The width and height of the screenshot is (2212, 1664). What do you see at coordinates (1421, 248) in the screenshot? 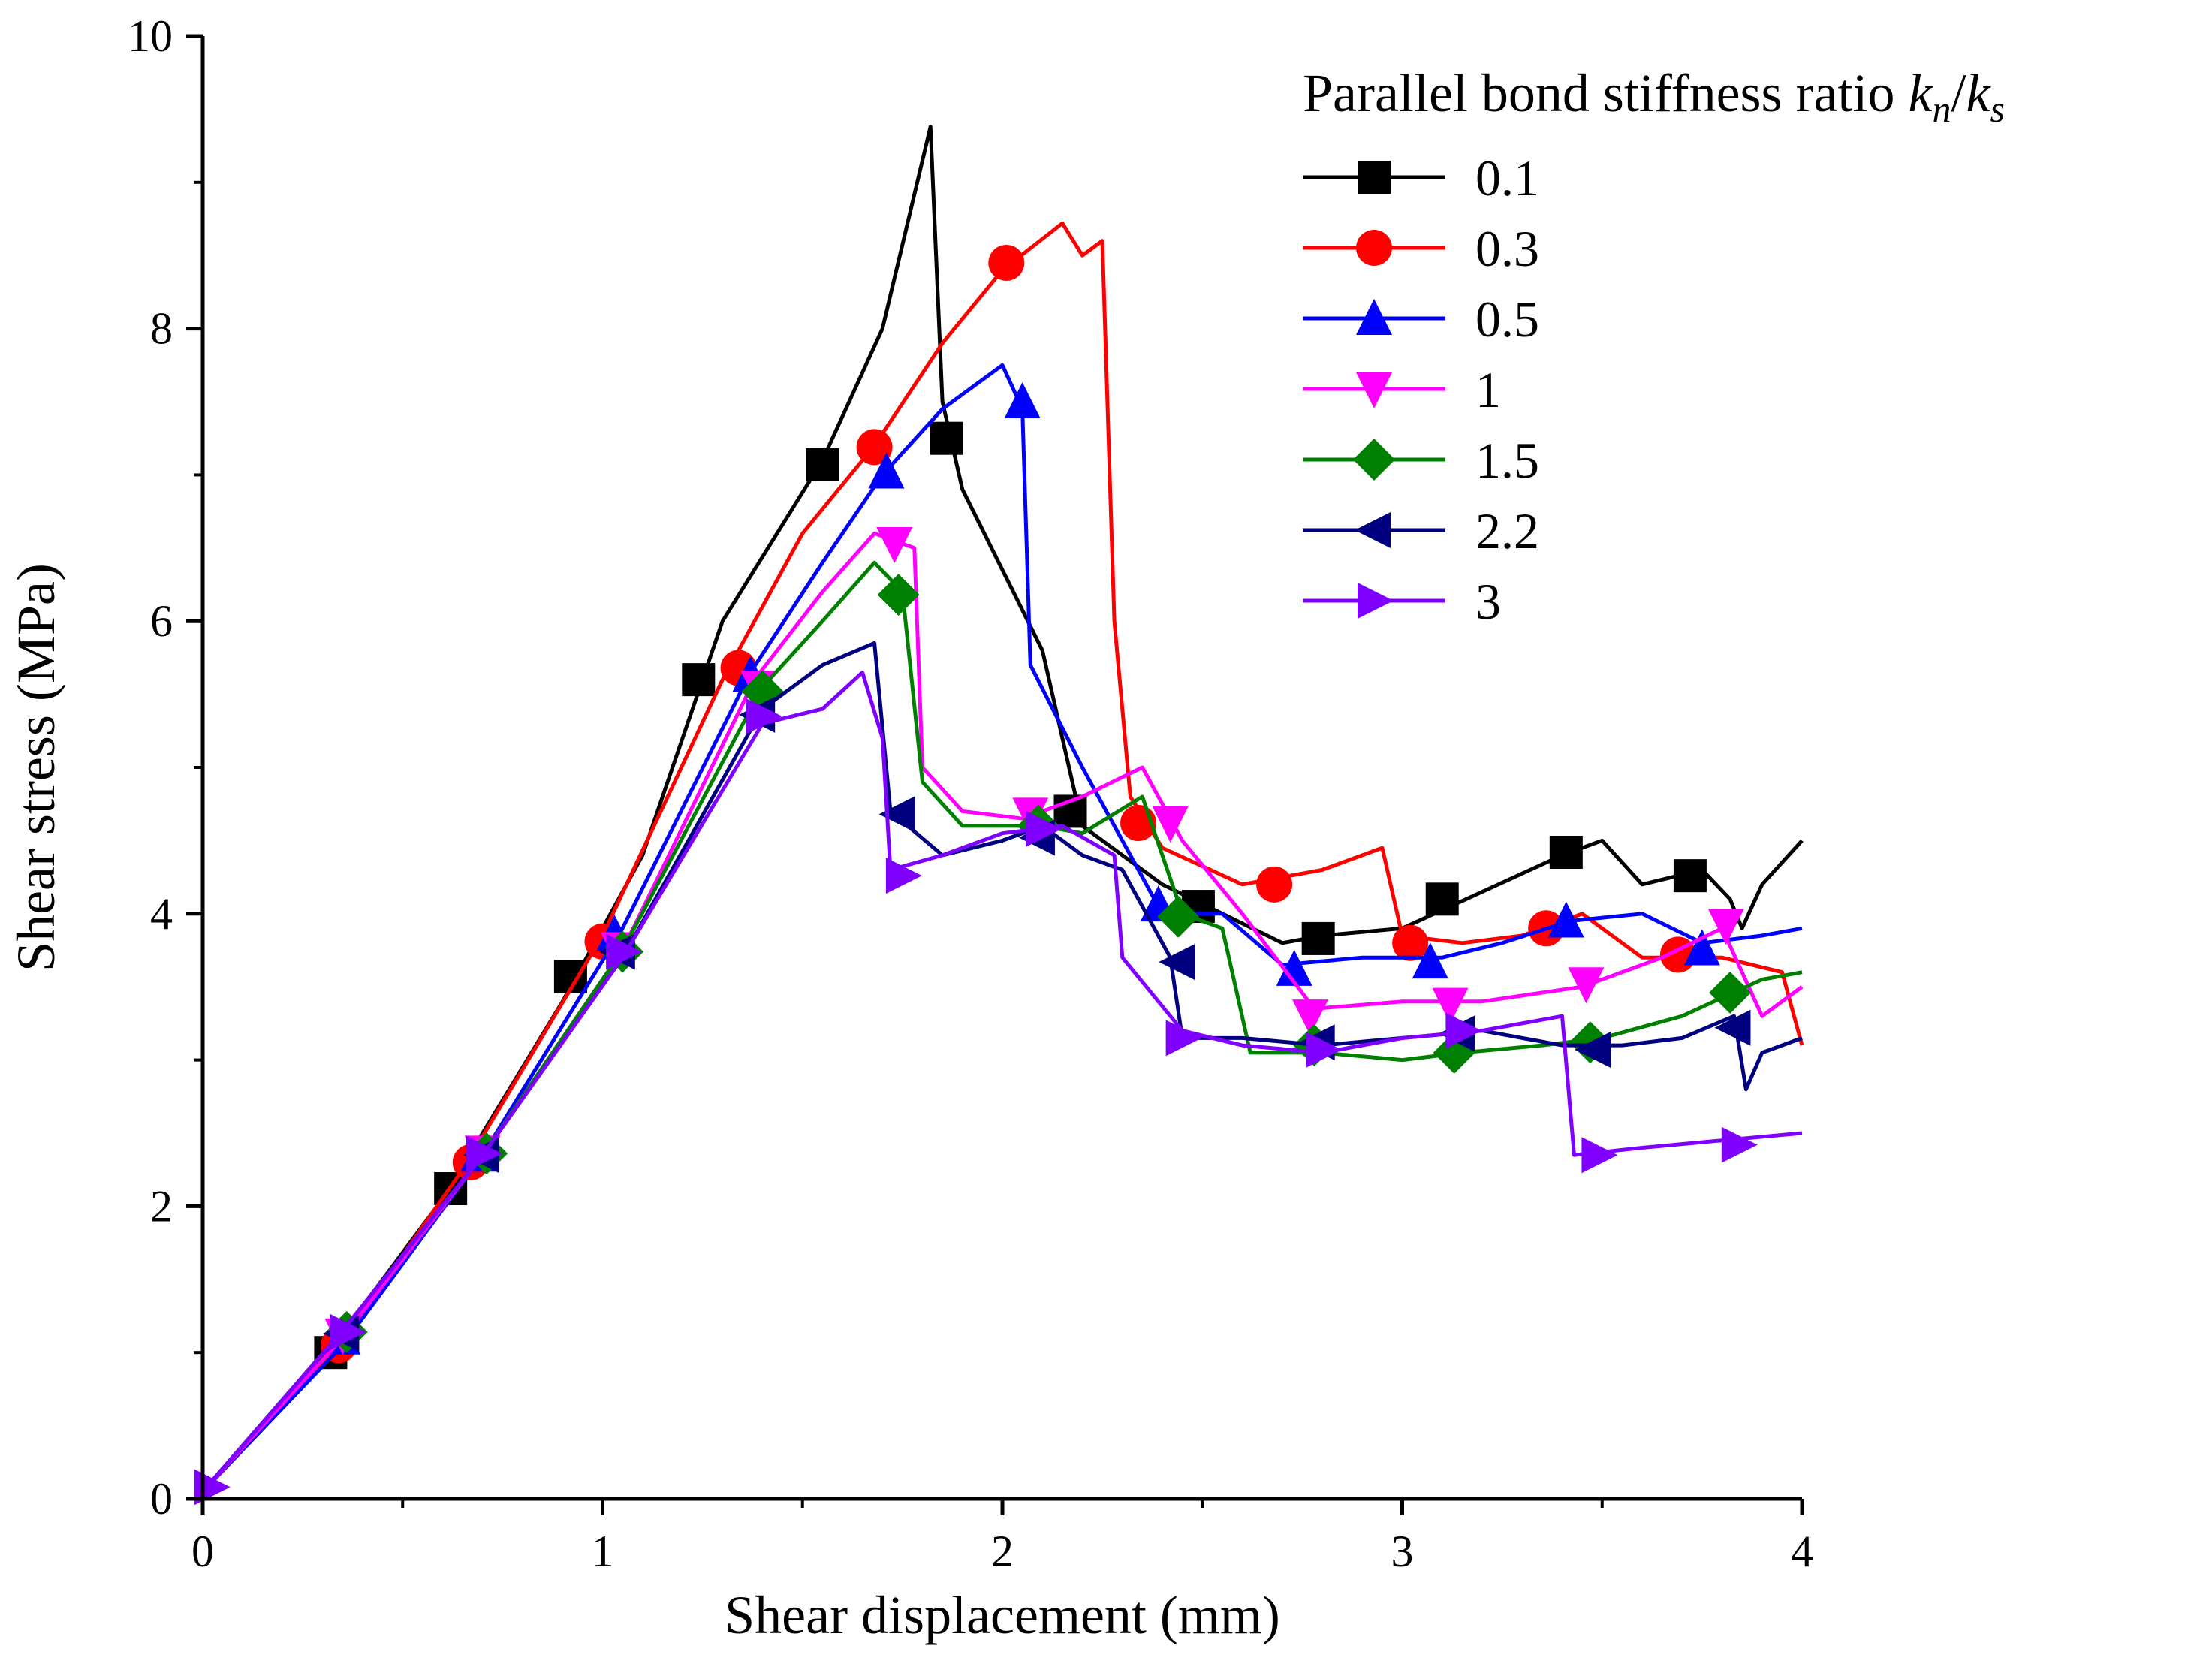
I see `legend-item: 0.3` at bounding box center [1421, 248].